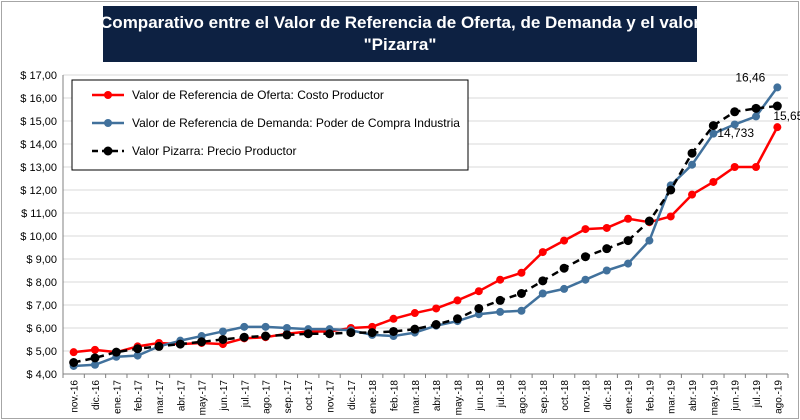 The image size is (800, 420). I want to click on x-tick-label: dic.-18, so click(608, 395).